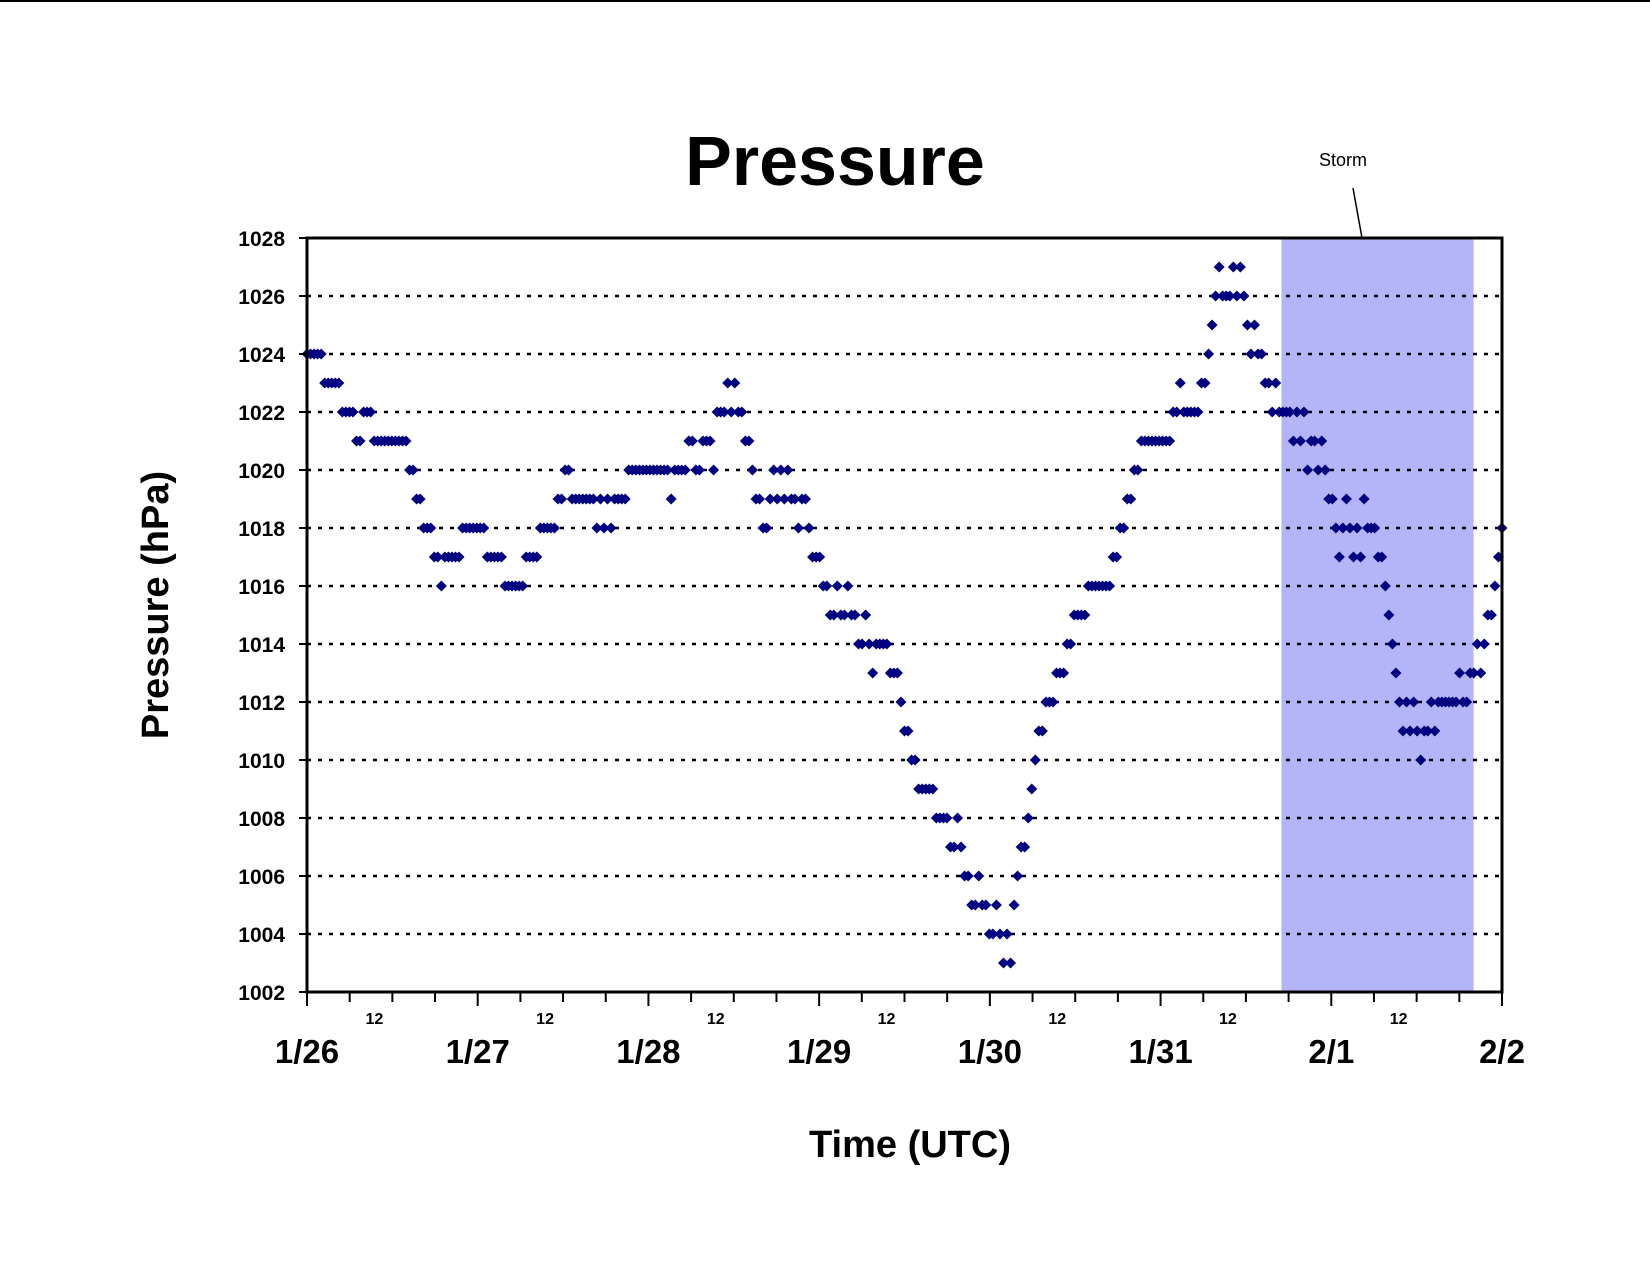  I want to click on annotations: Storm, so click(1343, 194).